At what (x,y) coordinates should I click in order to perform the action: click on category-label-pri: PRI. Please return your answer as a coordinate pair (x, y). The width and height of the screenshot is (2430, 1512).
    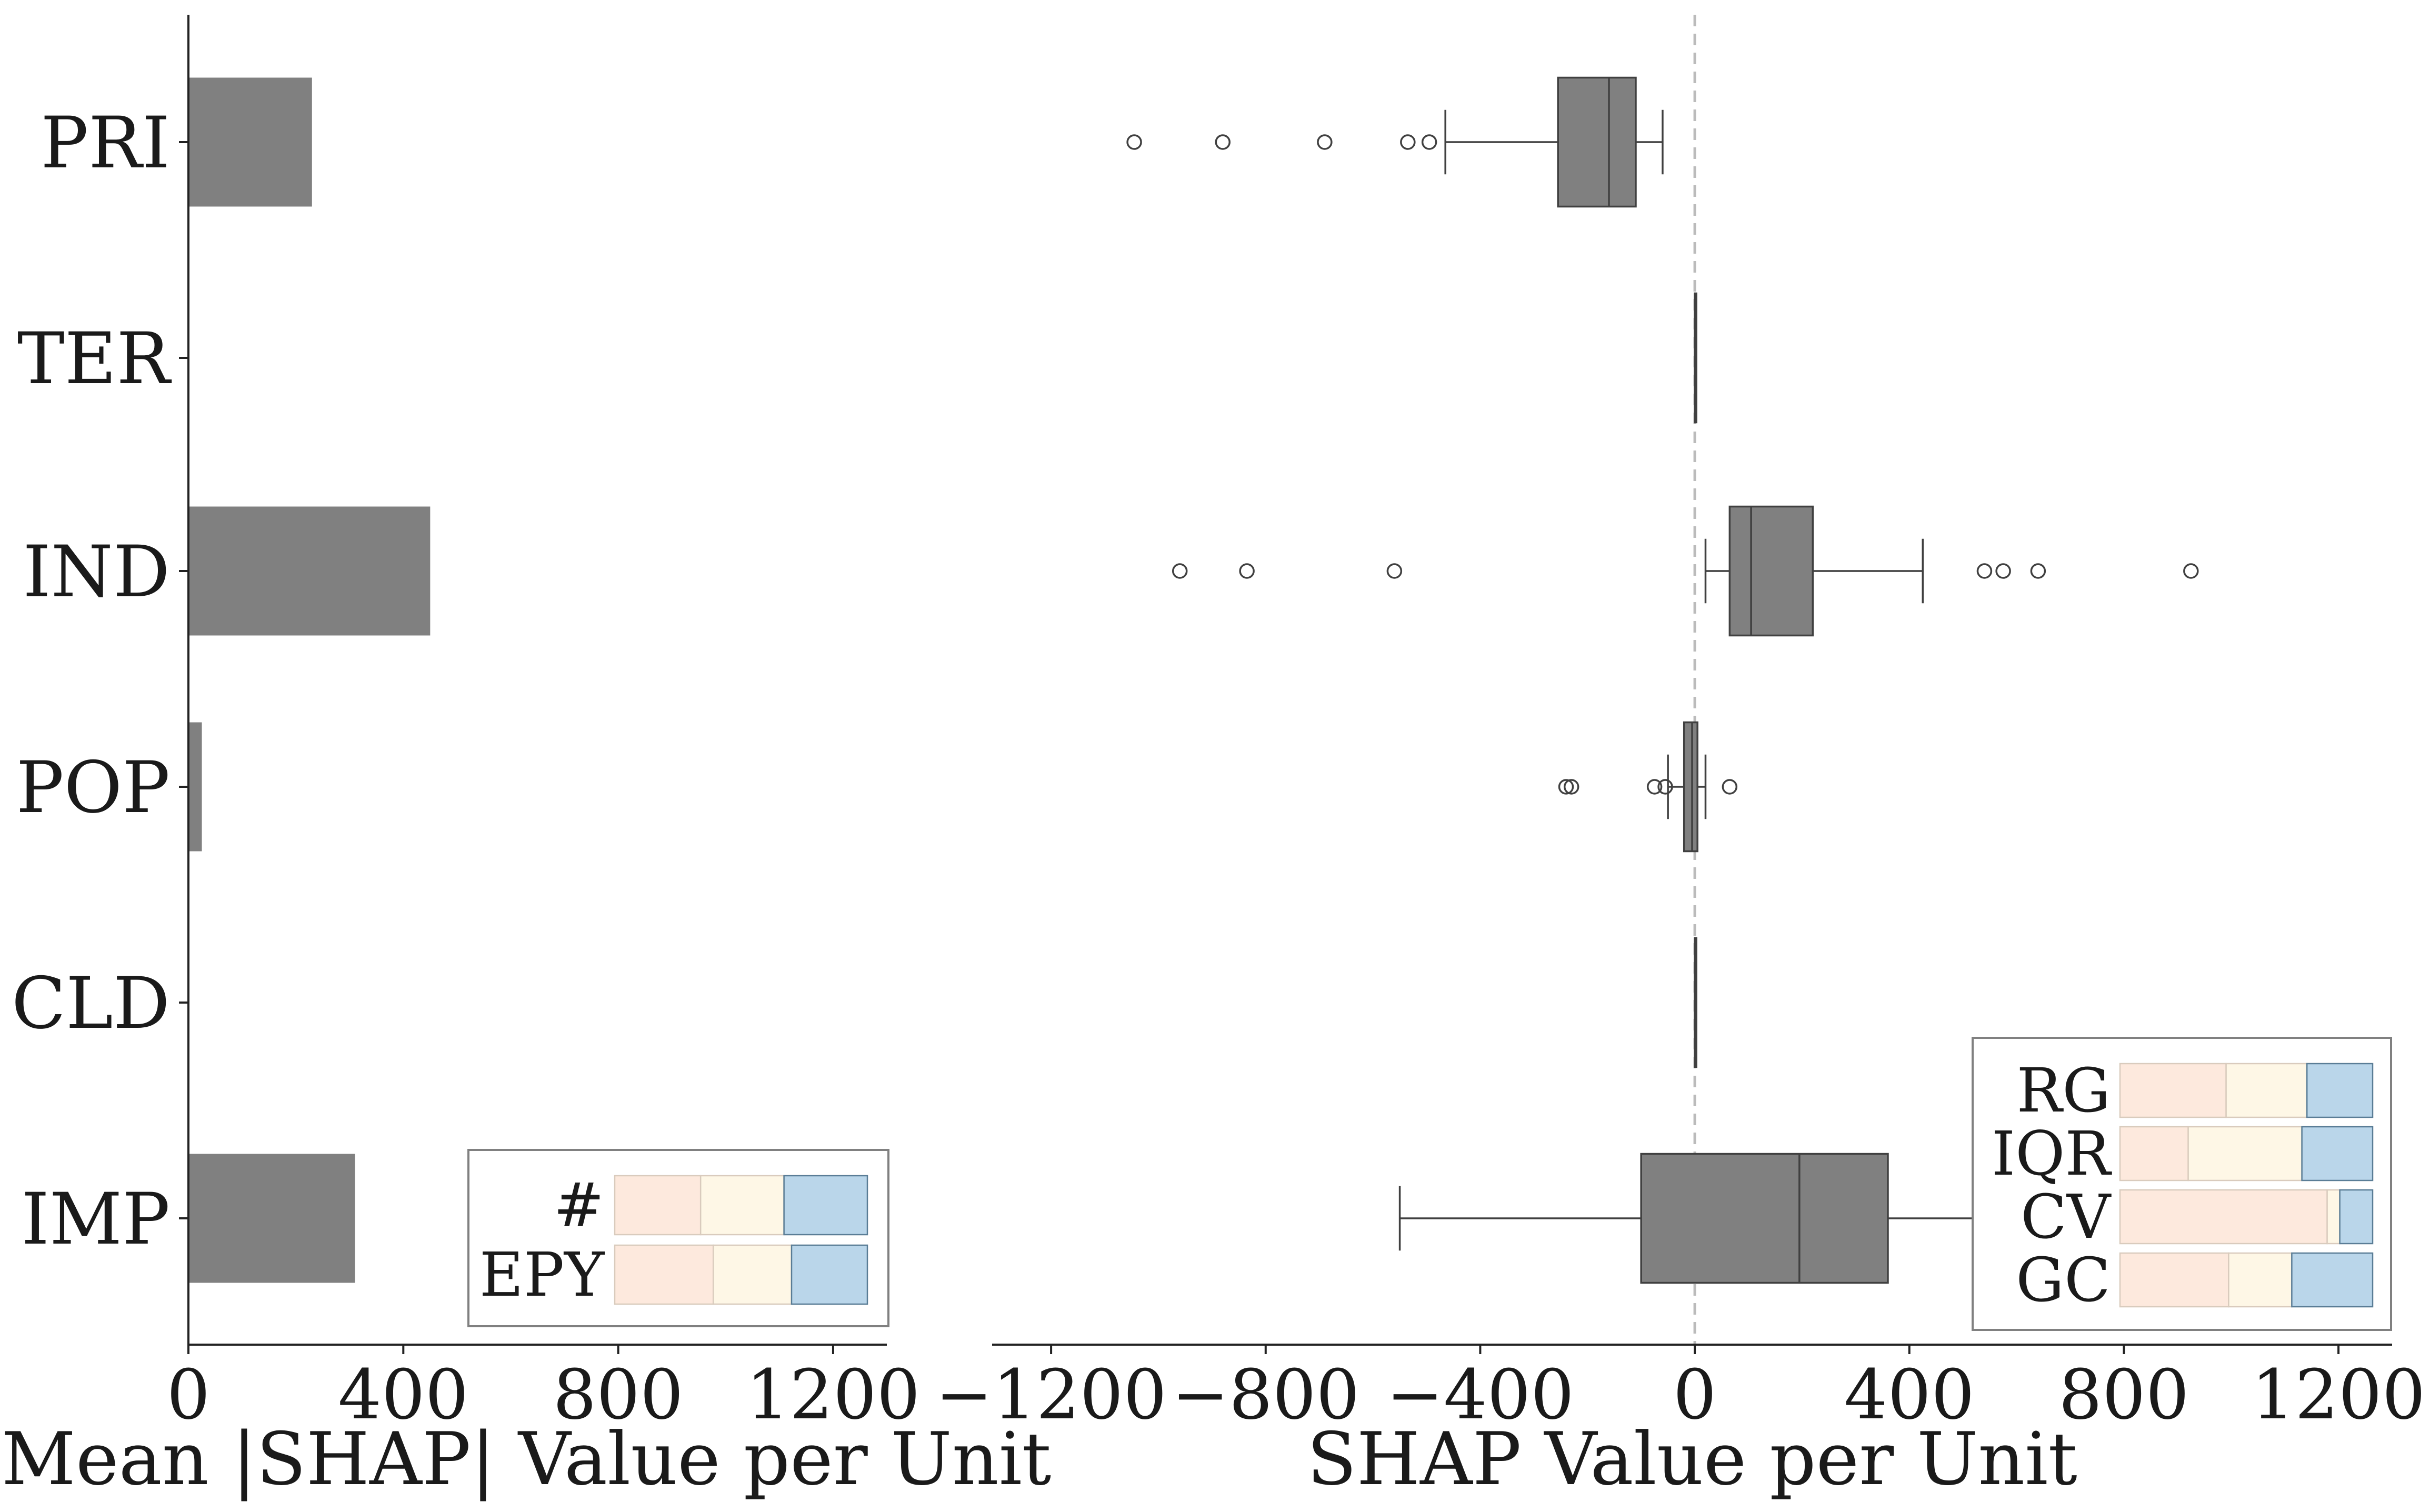
    Looking at the image, I should click on (105, 143).